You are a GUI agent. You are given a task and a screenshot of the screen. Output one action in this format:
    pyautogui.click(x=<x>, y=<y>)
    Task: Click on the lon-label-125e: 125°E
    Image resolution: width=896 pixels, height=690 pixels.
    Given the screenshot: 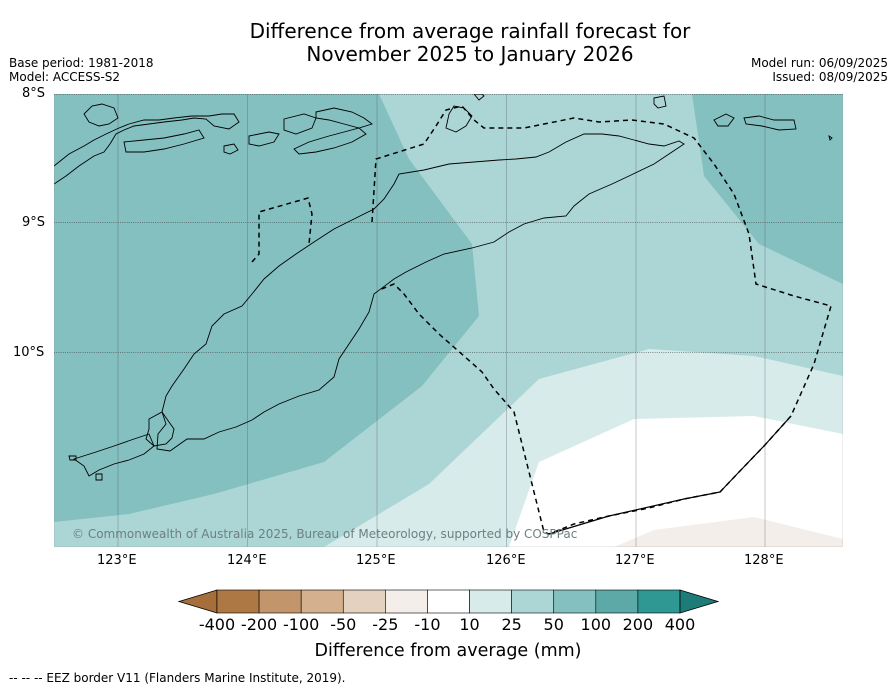 What is the action you would take?
    pyautogui.click(x=376, y=560)
    